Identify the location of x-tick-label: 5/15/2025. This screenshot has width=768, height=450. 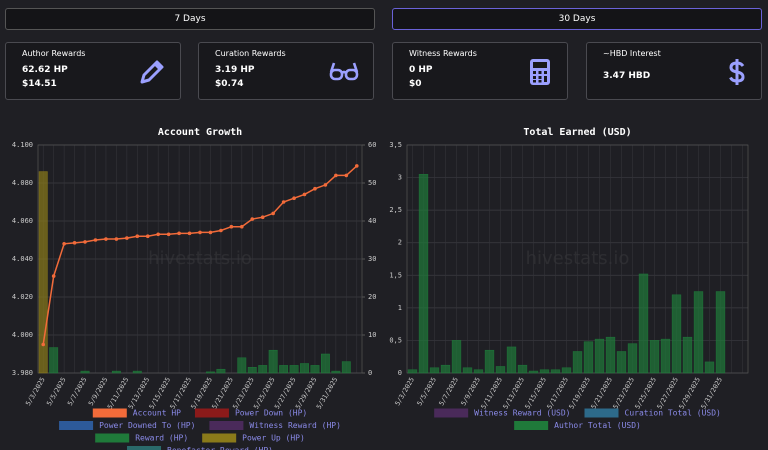
(535, 393).